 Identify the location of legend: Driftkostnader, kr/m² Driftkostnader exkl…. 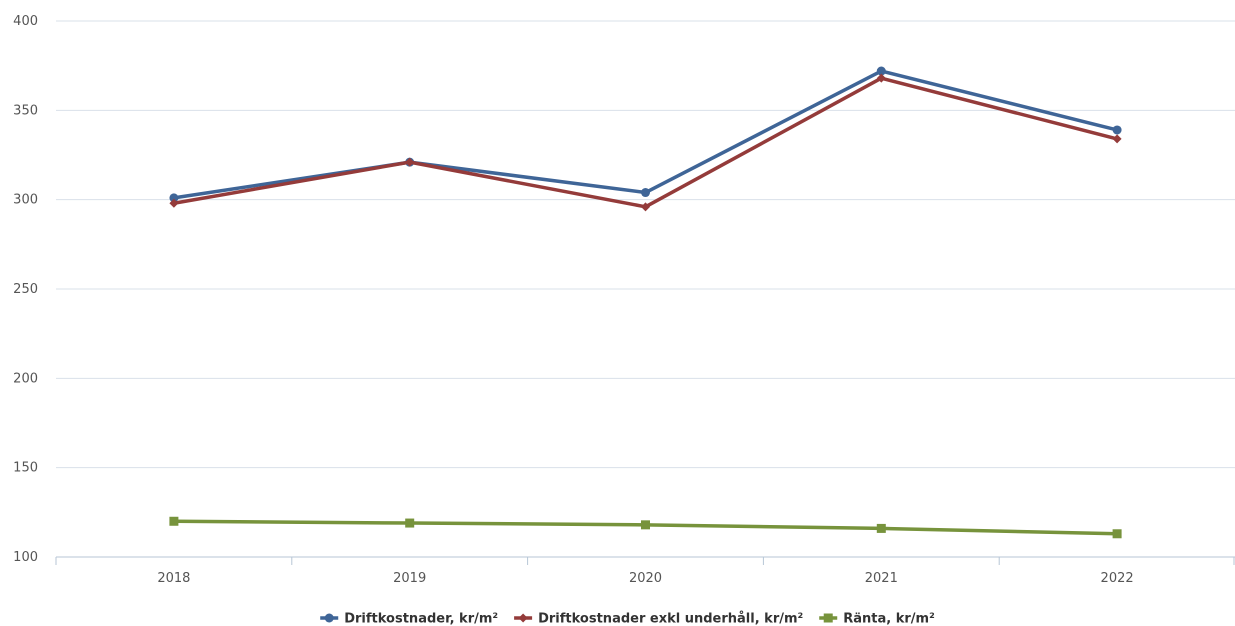
(627, 619).